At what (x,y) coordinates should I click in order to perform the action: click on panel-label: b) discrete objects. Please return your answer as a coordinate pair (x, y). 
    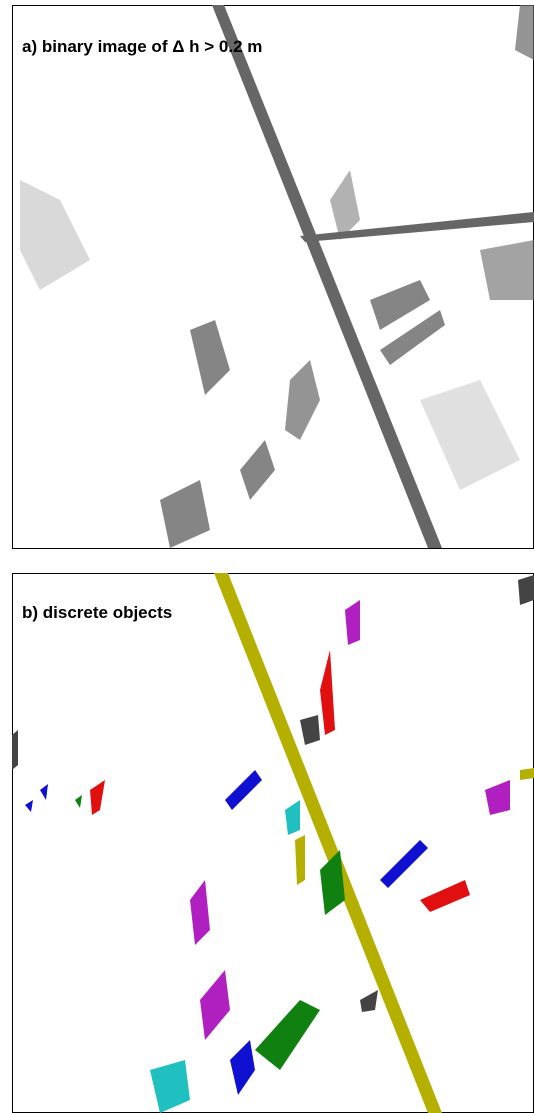
    Looking at the image, I should click on (97, 612).